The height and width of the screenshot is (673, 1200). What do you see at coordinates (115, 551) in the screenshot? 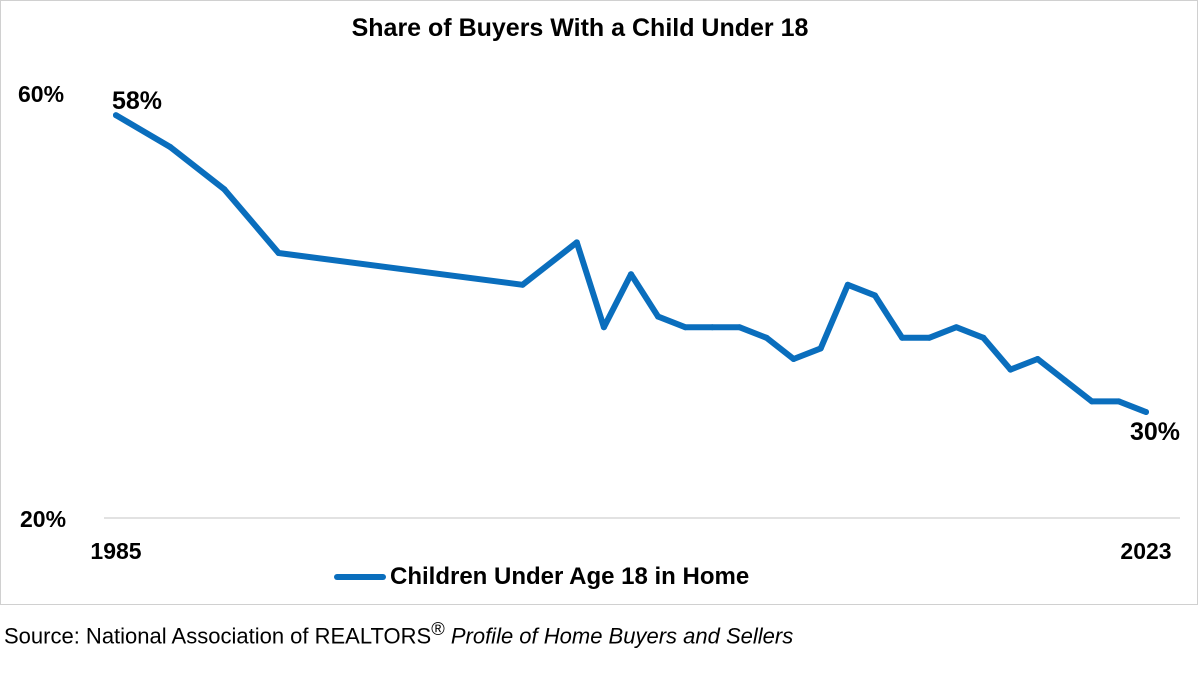
I see `x-tick-label-start: 1985` at bounding box center [115, 551].